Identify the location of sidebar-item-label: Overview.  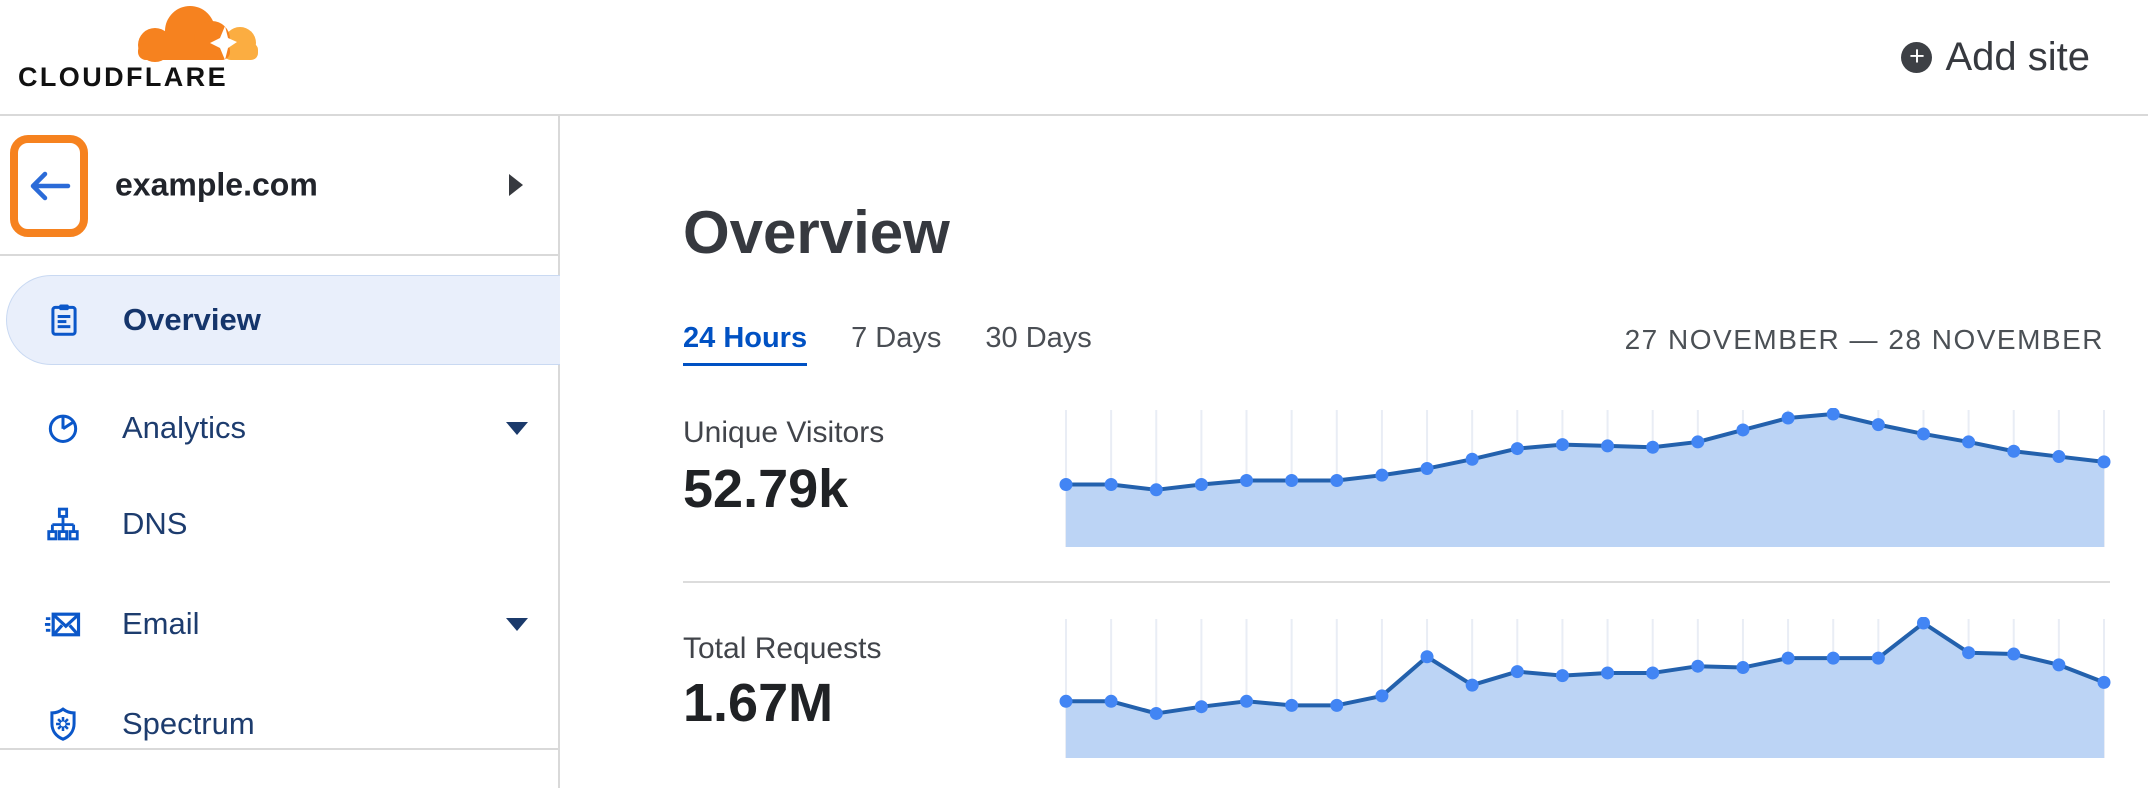
(192, 319).